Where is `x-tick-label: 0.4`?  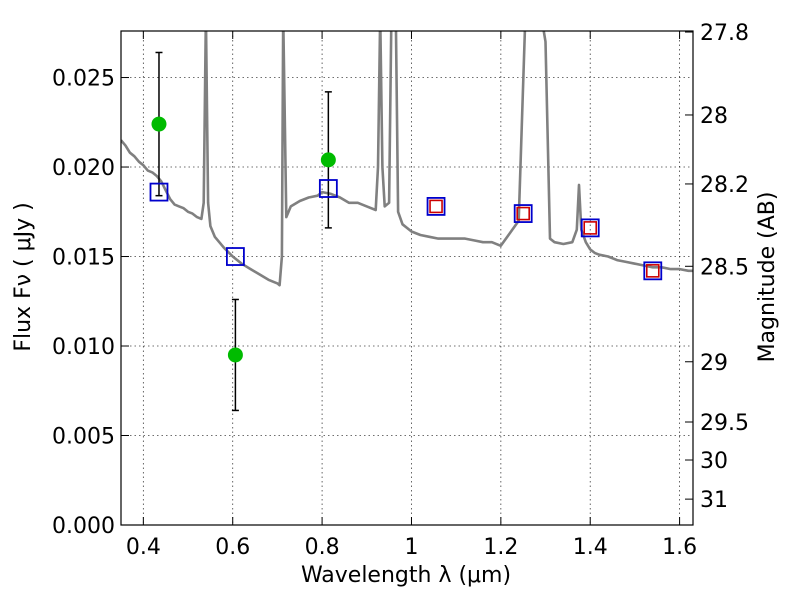 x-tick-label: 0.4 is located at coordinates (143, 547).